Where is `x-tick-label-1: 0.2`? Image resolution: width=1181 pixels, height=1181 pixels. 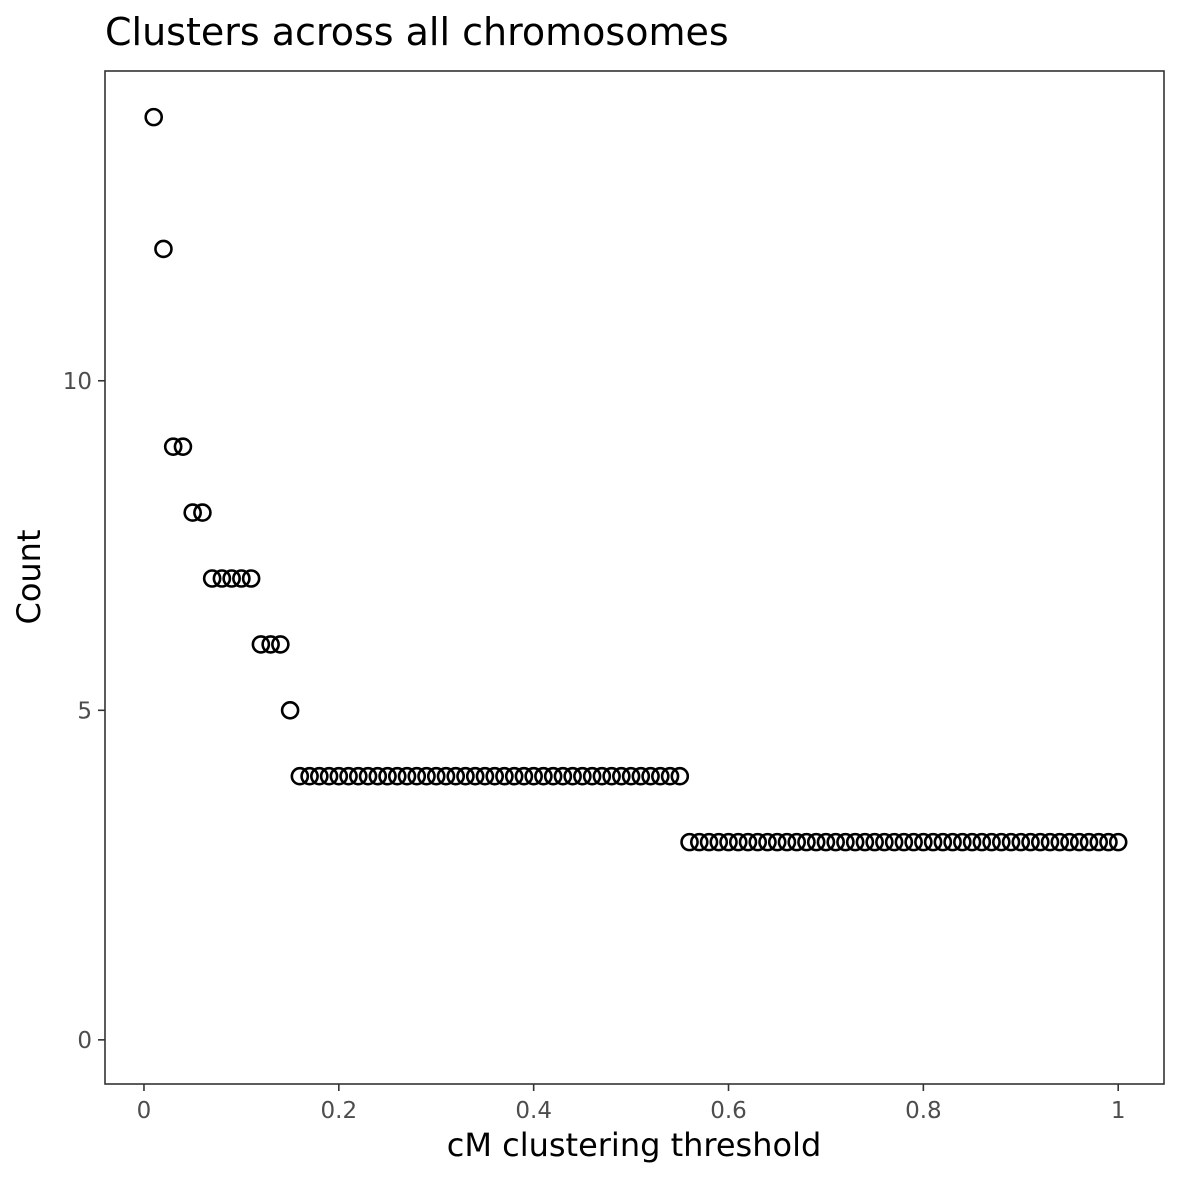 x-tick-label-1: 0.2 is located at coordinates (339, 1111).